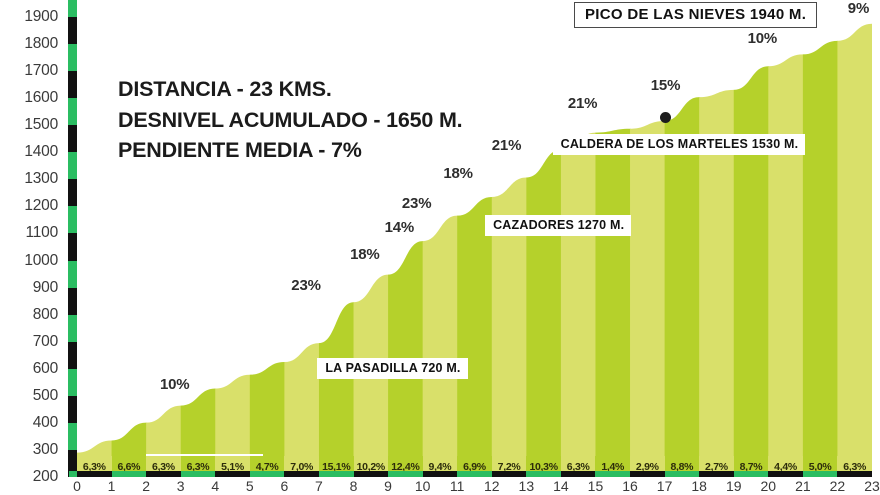 Image resolution: width=880 pixels, height=495 pixels. What do you see at coordinates (803, 486) in the screenshot?
I see `x-tick-label: 21` at bounding box center [803, 486].